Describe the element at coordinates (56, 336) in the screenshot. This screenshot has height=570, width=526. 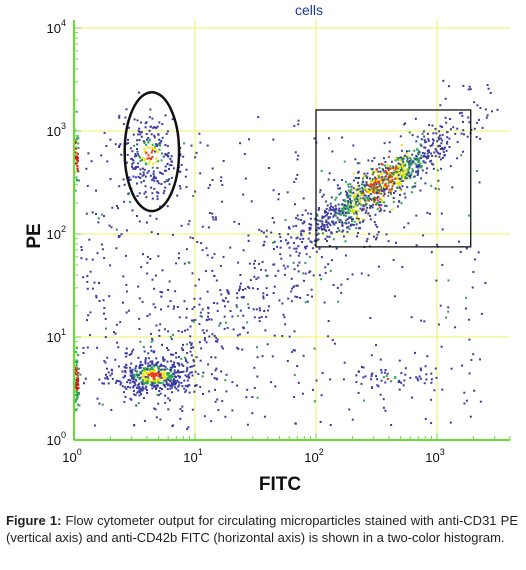
I see `y-tick-label: 101` at that location.